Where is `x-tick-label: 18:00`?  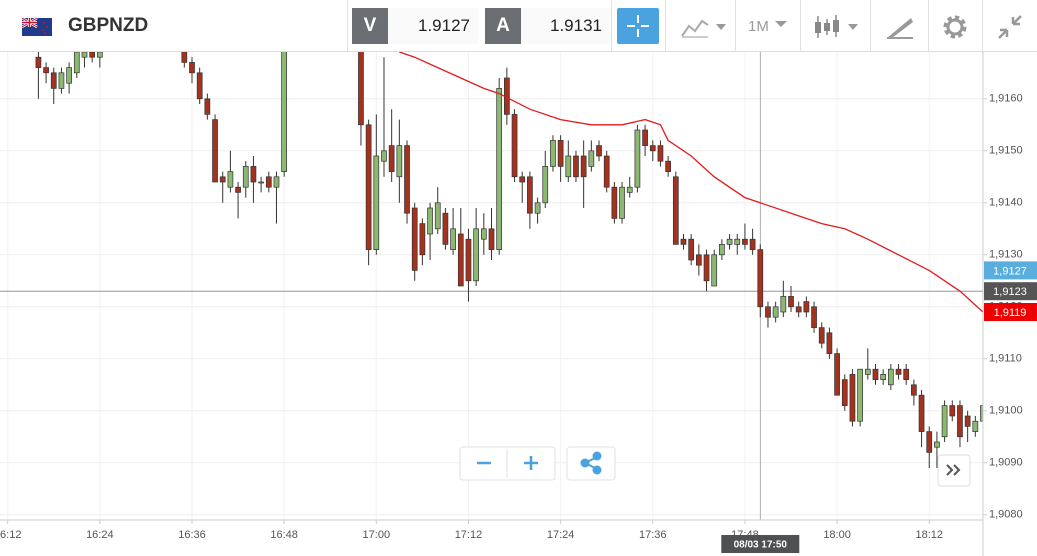
x-tick-label: 18:00 is located at coordinates (837, 535).